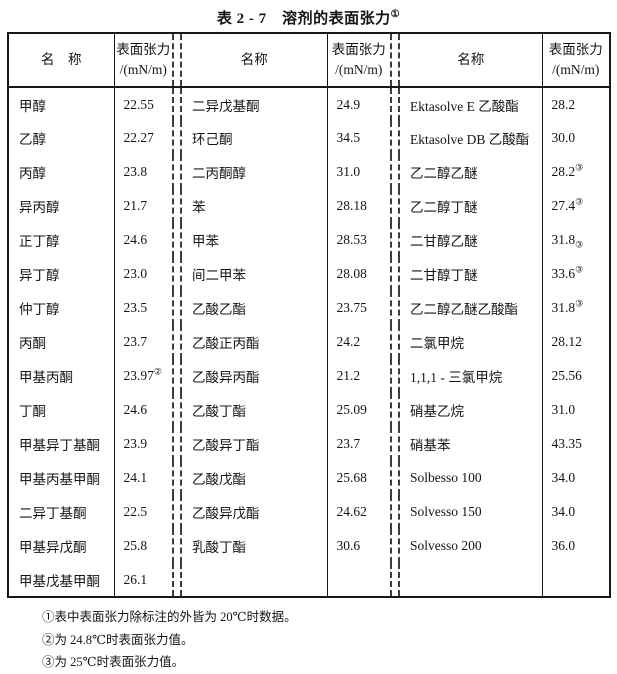 The height and width of the screenshot is (674, 617). What do you see at coordinates (118, 639) in the screenshot?
I see `footnote-2: ②为 24.8℃时表面张力值。` at bounding box center [118, 639].